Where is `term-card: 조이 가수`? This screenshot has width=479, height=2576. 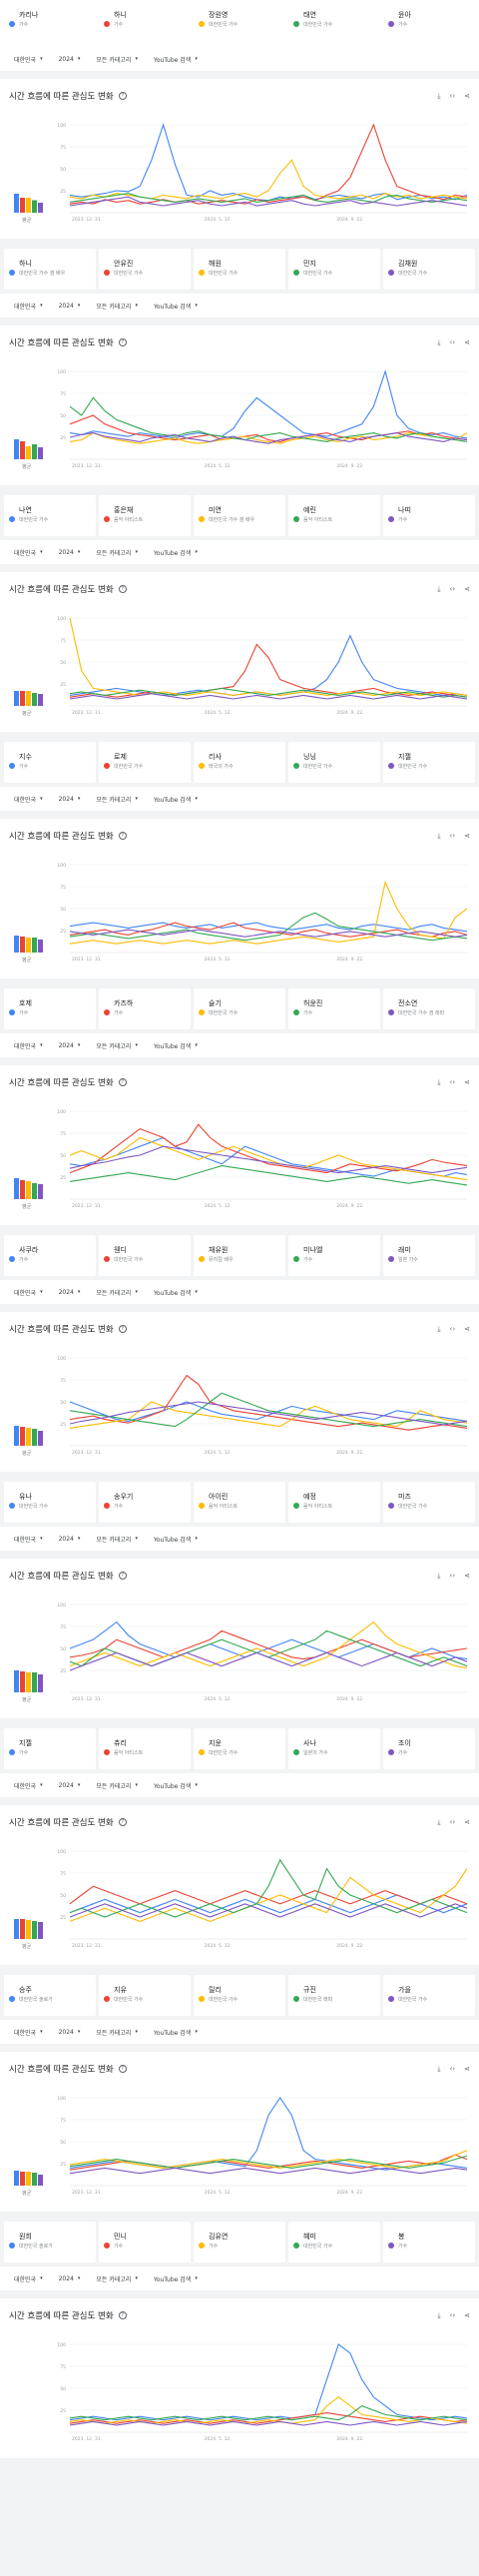 term-card: 조이 가수 is located at coordinates (429, 1748).